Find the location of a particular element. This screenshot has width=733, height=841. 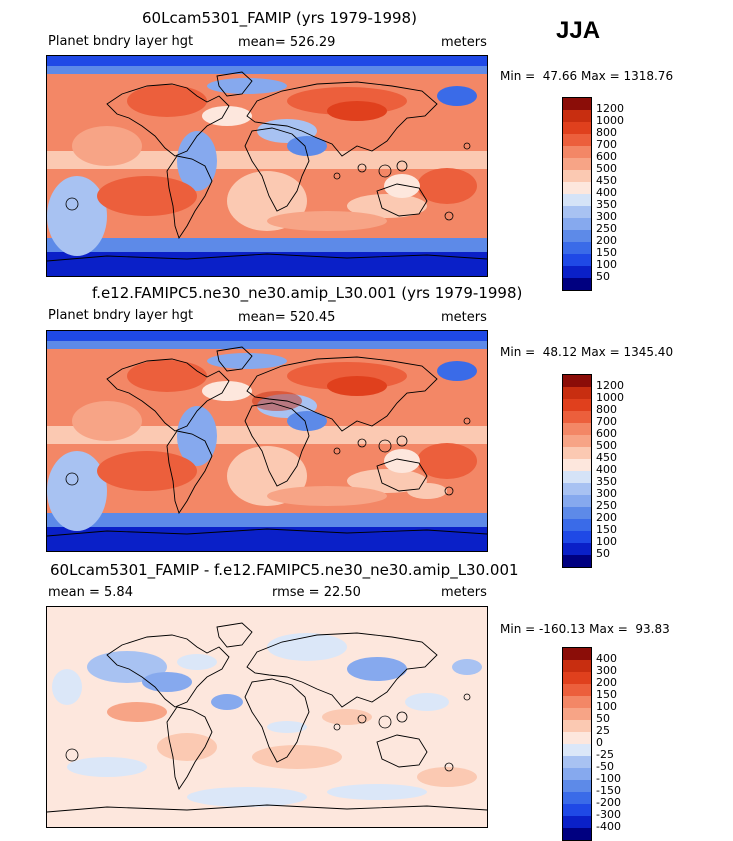

colorbar-level-label: -25 is located at coordinates (605, 754).